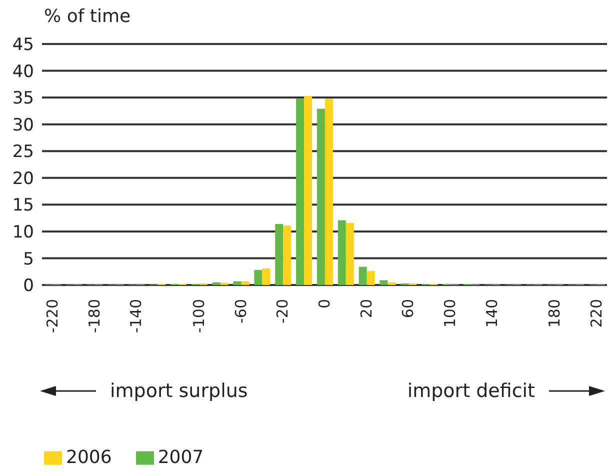 This screenshot has height=472, width=611. I want to click on x-tick-label: 20, so click(366, 308).